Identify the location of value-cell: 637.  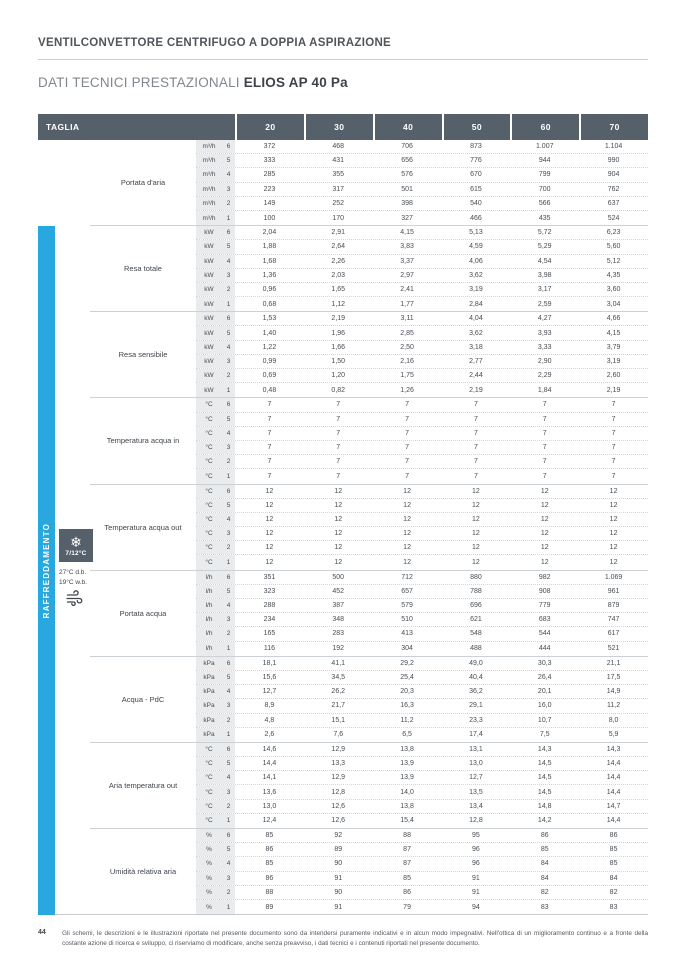
(613, 203).